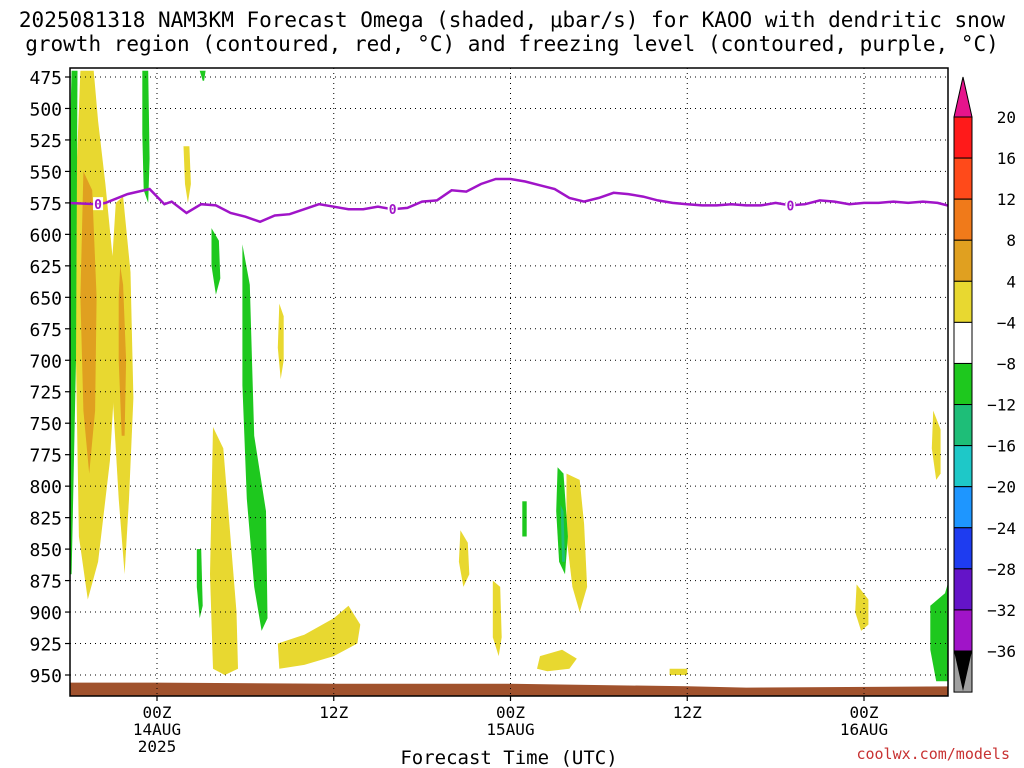  What do you see at coordinates (45, 393) in the screenshot?
I see `y-tick-label: 725` at bounding box center [45, 393].